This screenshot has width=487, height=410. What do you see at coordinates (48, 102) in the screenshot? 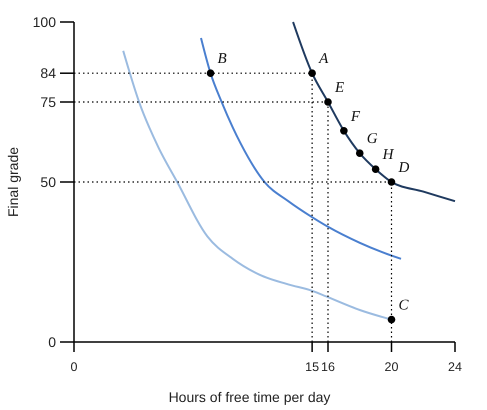
I see `y-tick-label: 75` at bounding box center [48, 102].